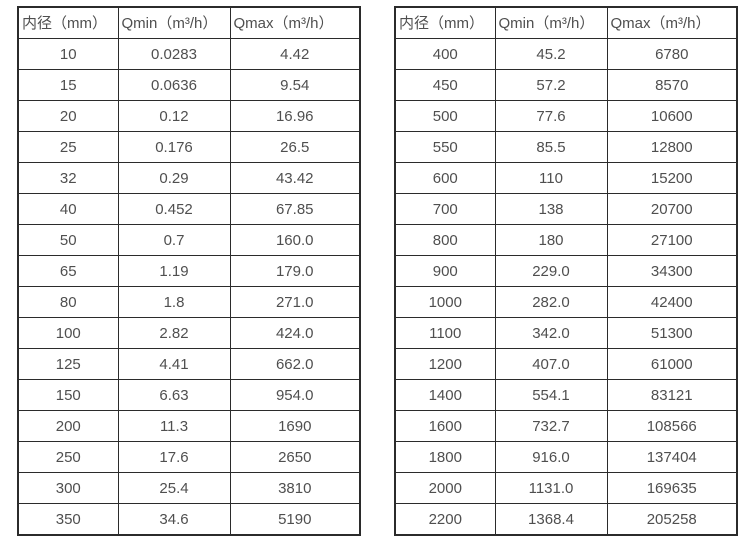 The width and height of the screenshot is (750, 536). I want to click on table-cell: 2000, so click(445, 488).